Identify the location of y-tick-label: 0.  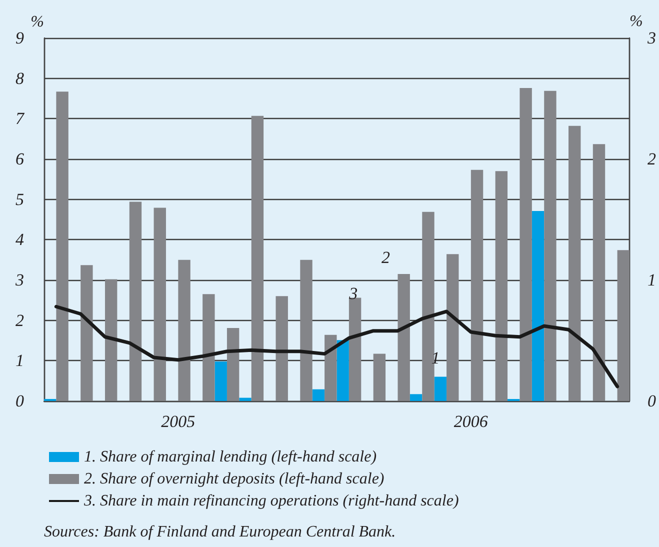
(20, 401).